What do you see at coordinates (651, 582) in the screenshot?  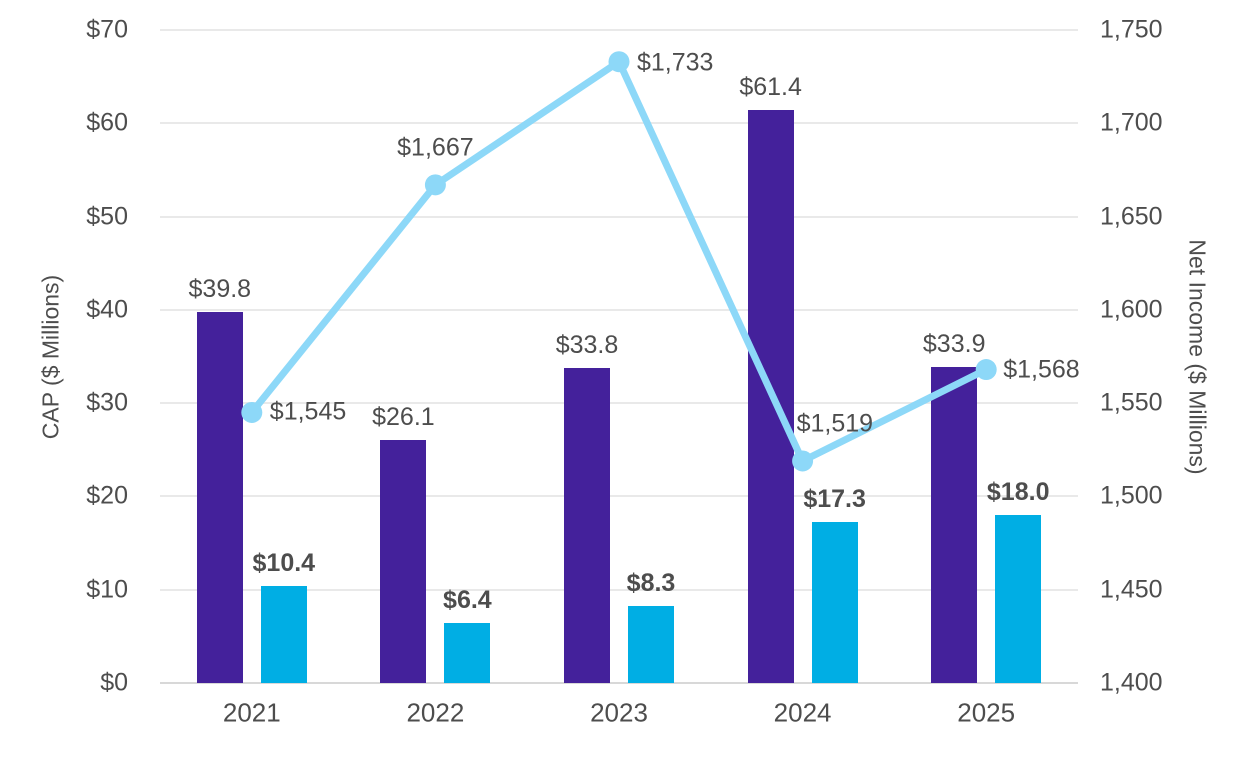 I see `bar-data-label: $8.3` at bounding box center [651, 582].